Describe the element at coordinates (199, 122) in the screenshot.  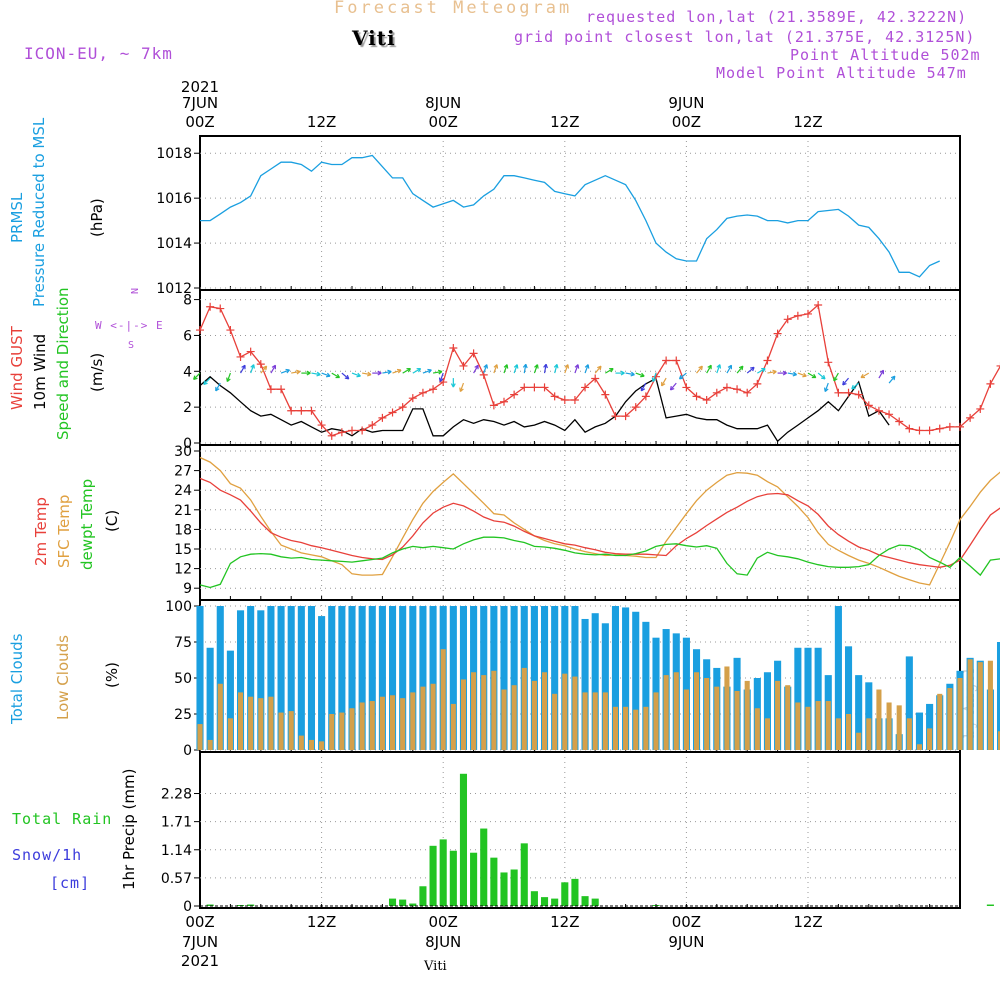
I see `top-hour-label: 00Z` at that location.